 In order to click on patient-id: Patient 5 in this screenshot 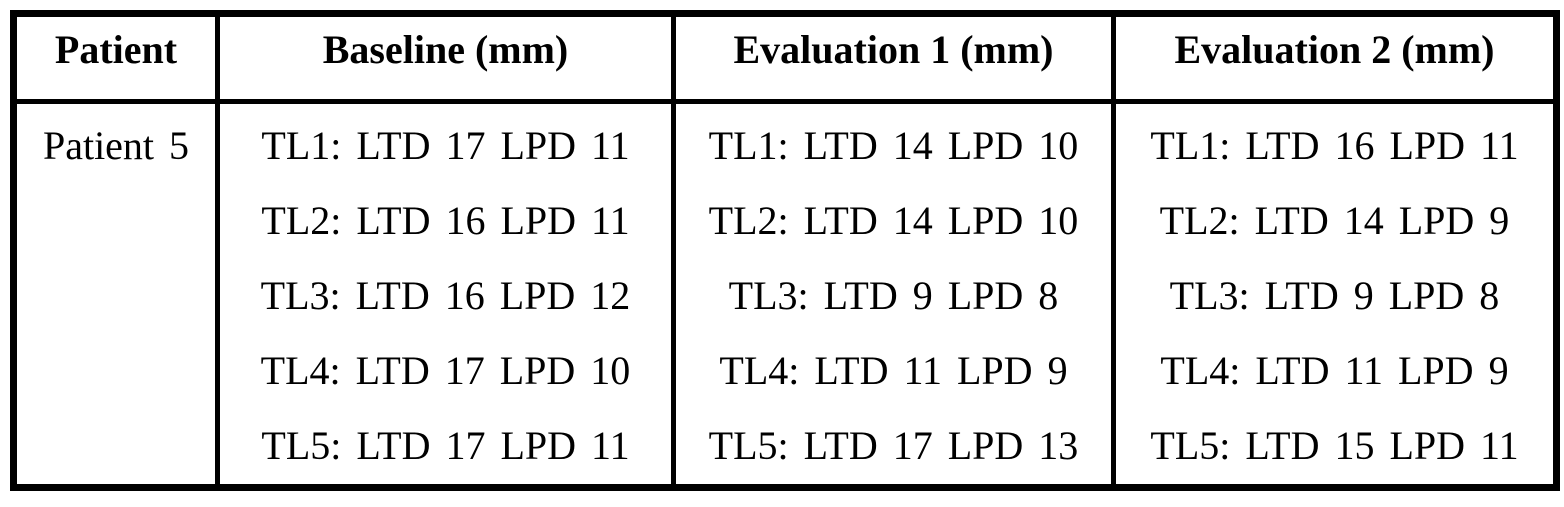, I will do `click(116, 145)`.